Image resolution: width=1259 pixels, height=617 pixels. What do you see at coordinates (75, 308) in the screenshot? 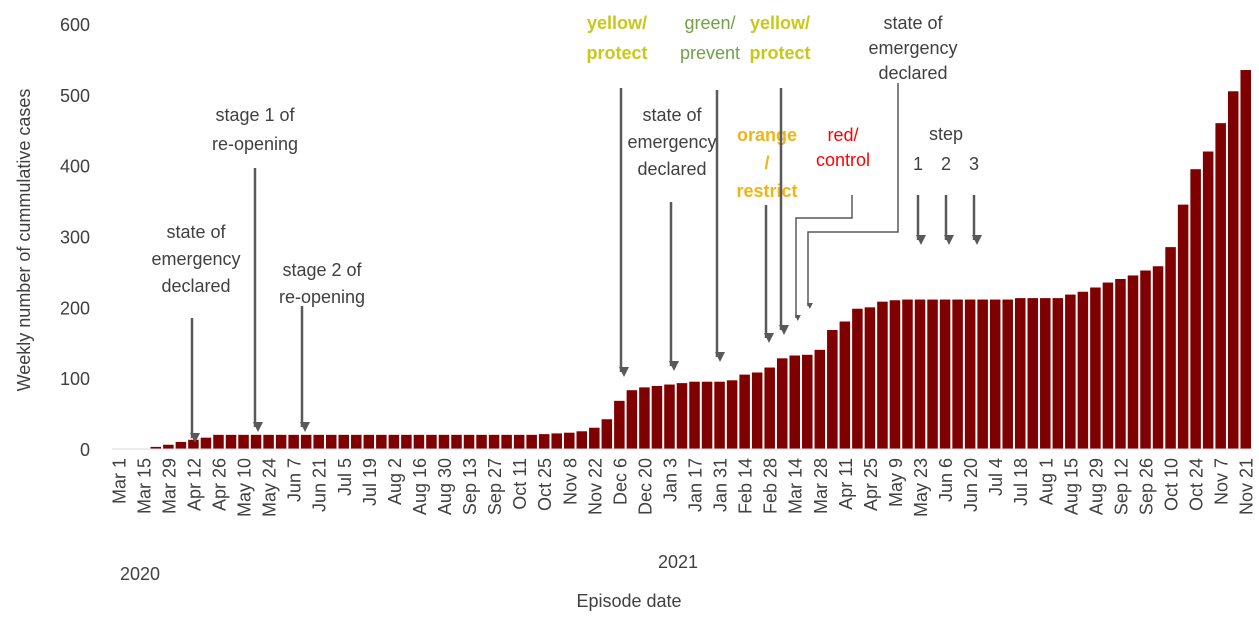
I see `y-tick-label: 200` at bounding box center [75, 308].